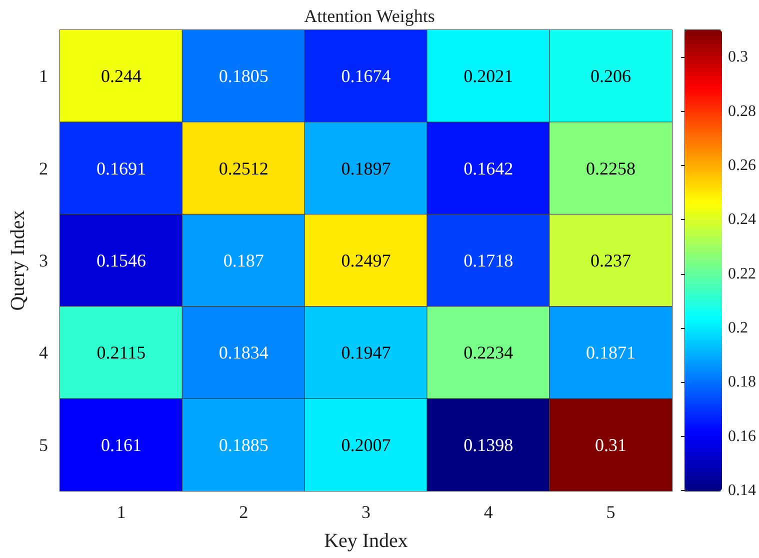  I want to click on y-tick-label: 2, so click(43, 168).